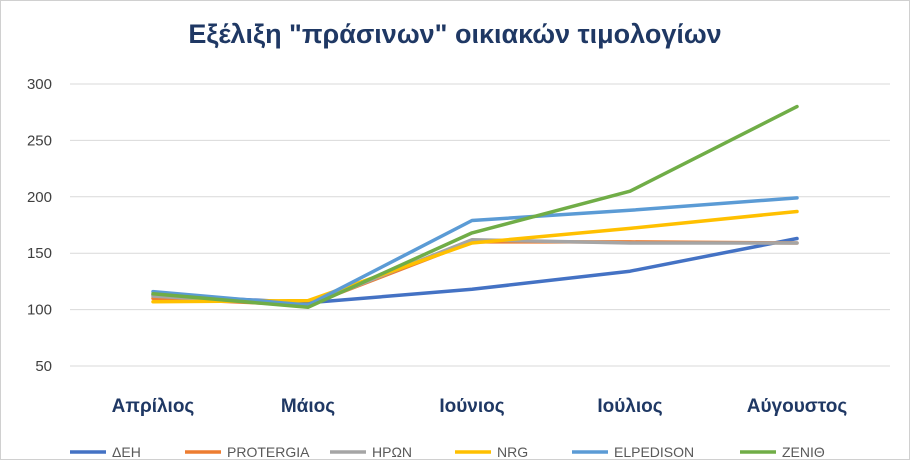 Image resolution: width=910 pixels, height=460 pixels. I want to click on x-tick-label: Ιούνιος, so click(471, 406).